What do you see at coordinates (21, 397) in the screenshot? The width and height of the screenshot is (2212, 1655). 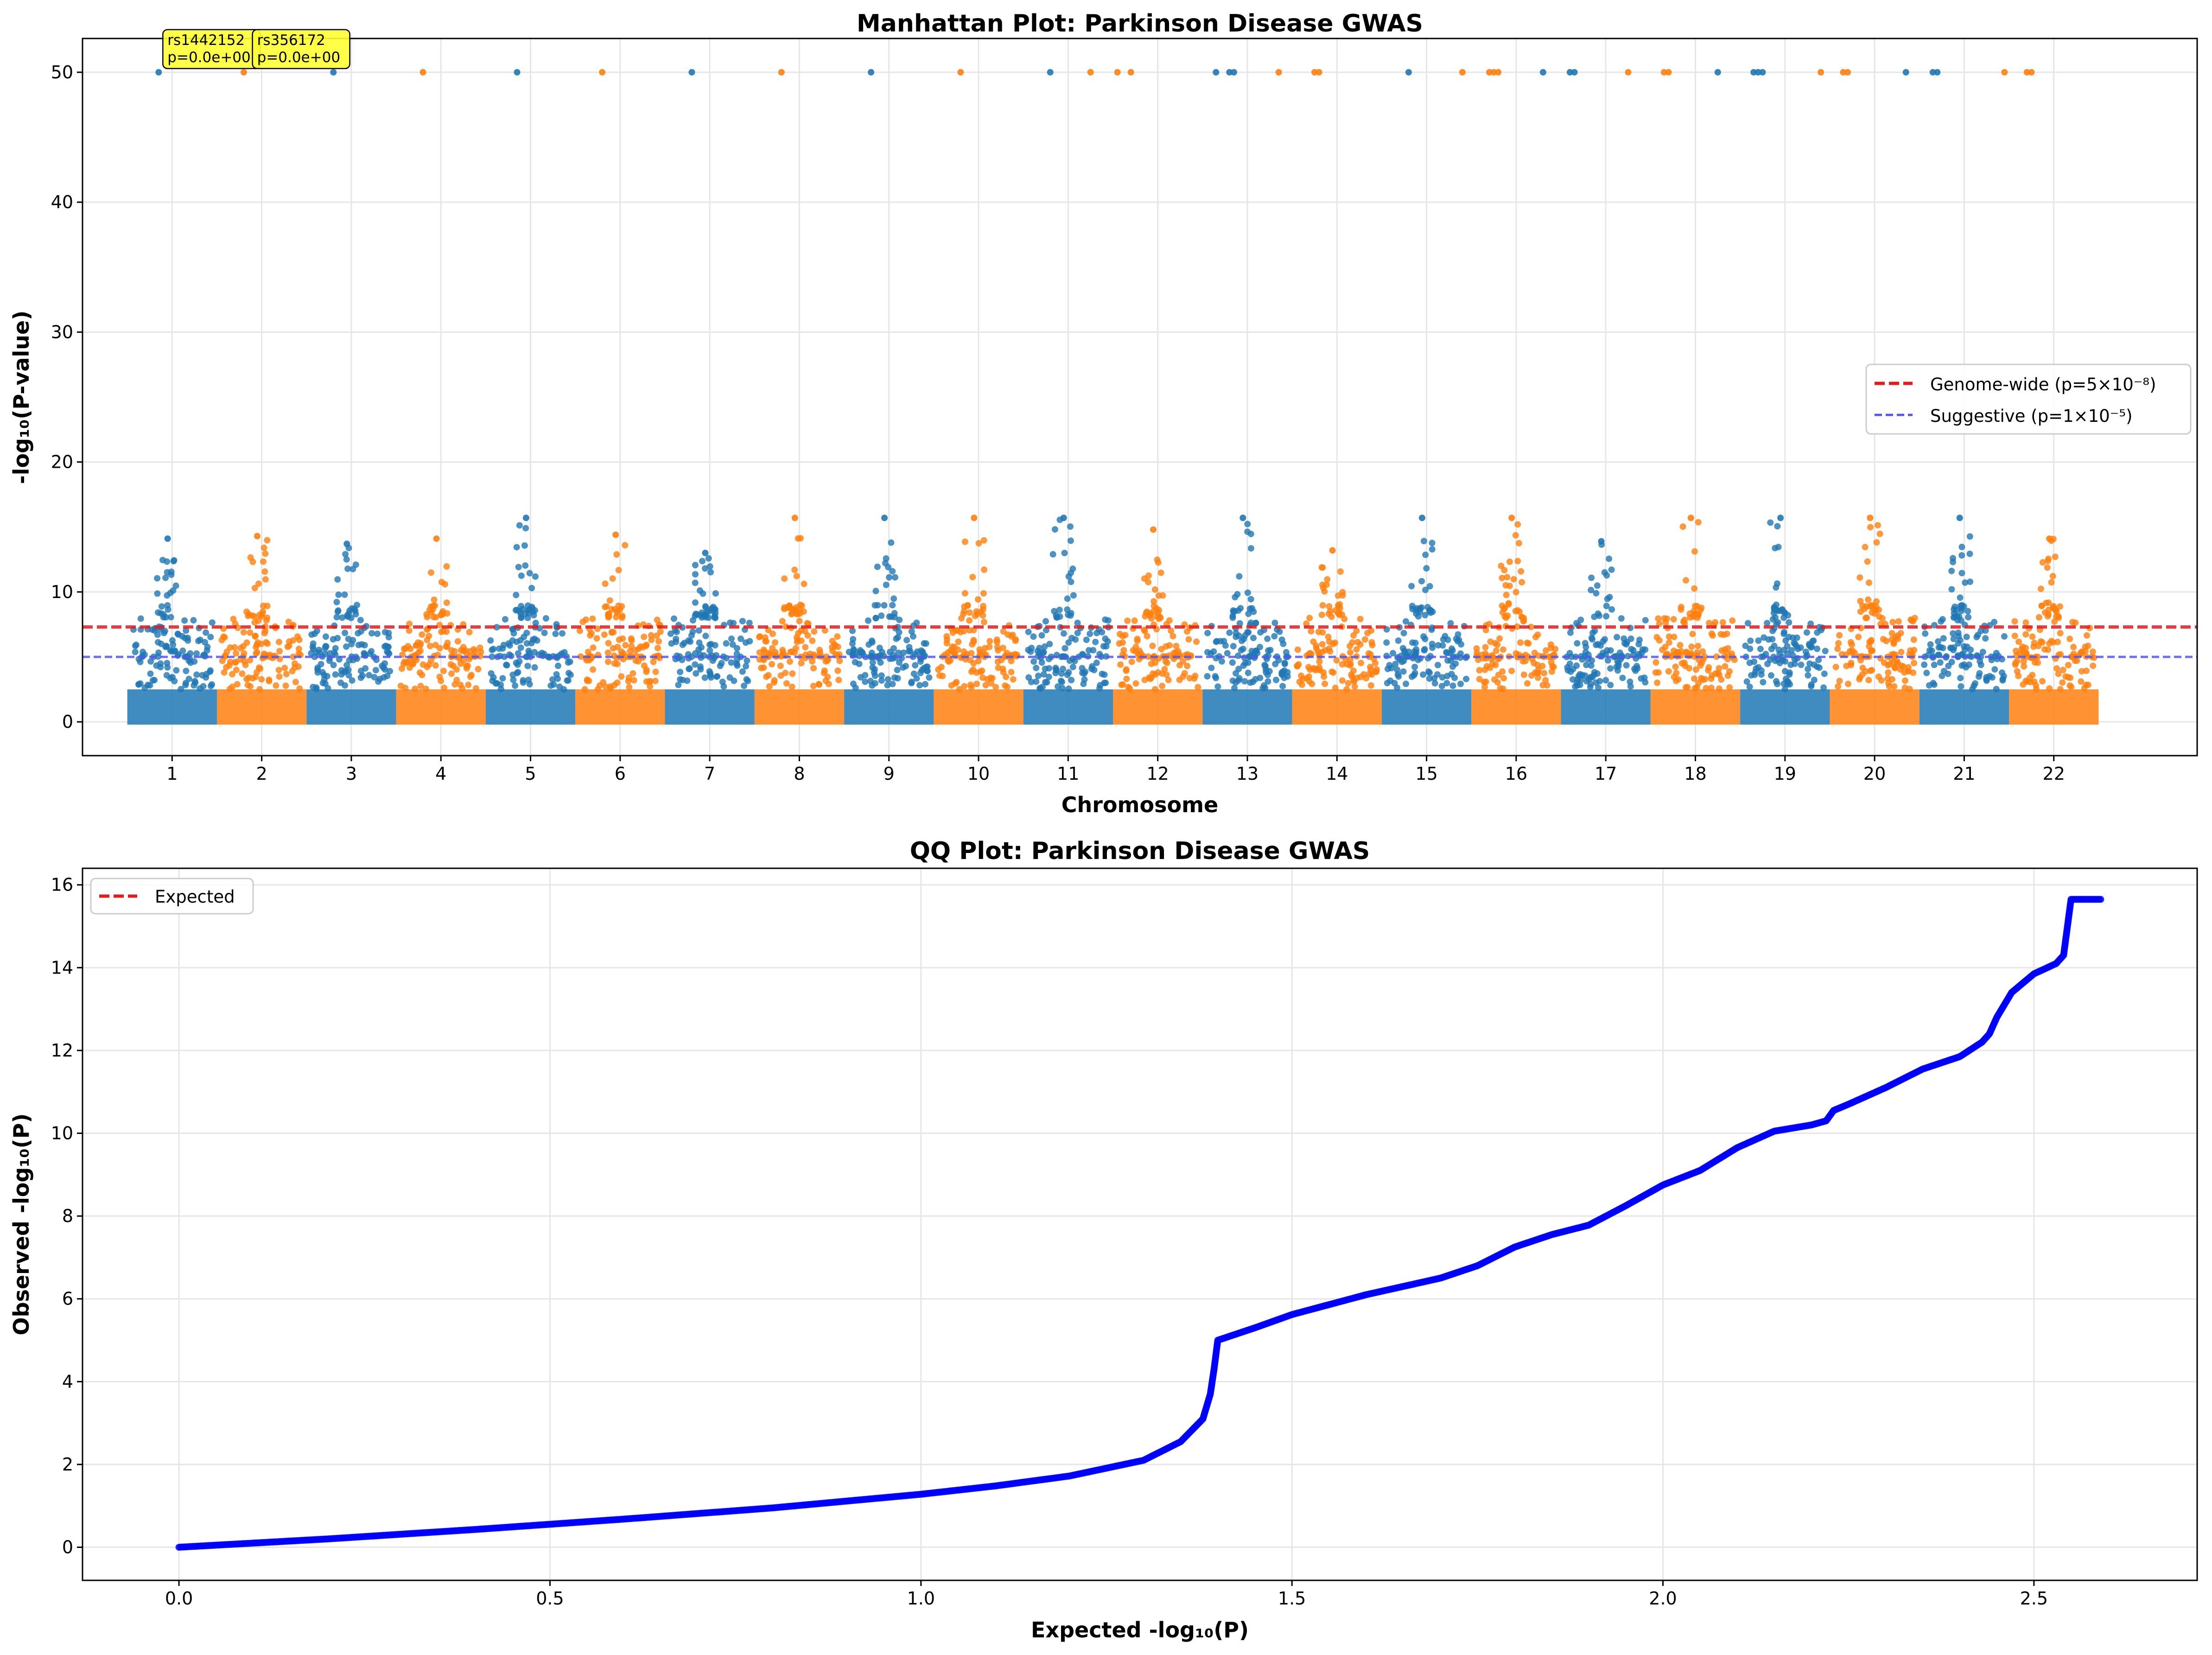 I see `manhattan-y-label: -log₁₀(P-value)` at bounding box center [21, 397].